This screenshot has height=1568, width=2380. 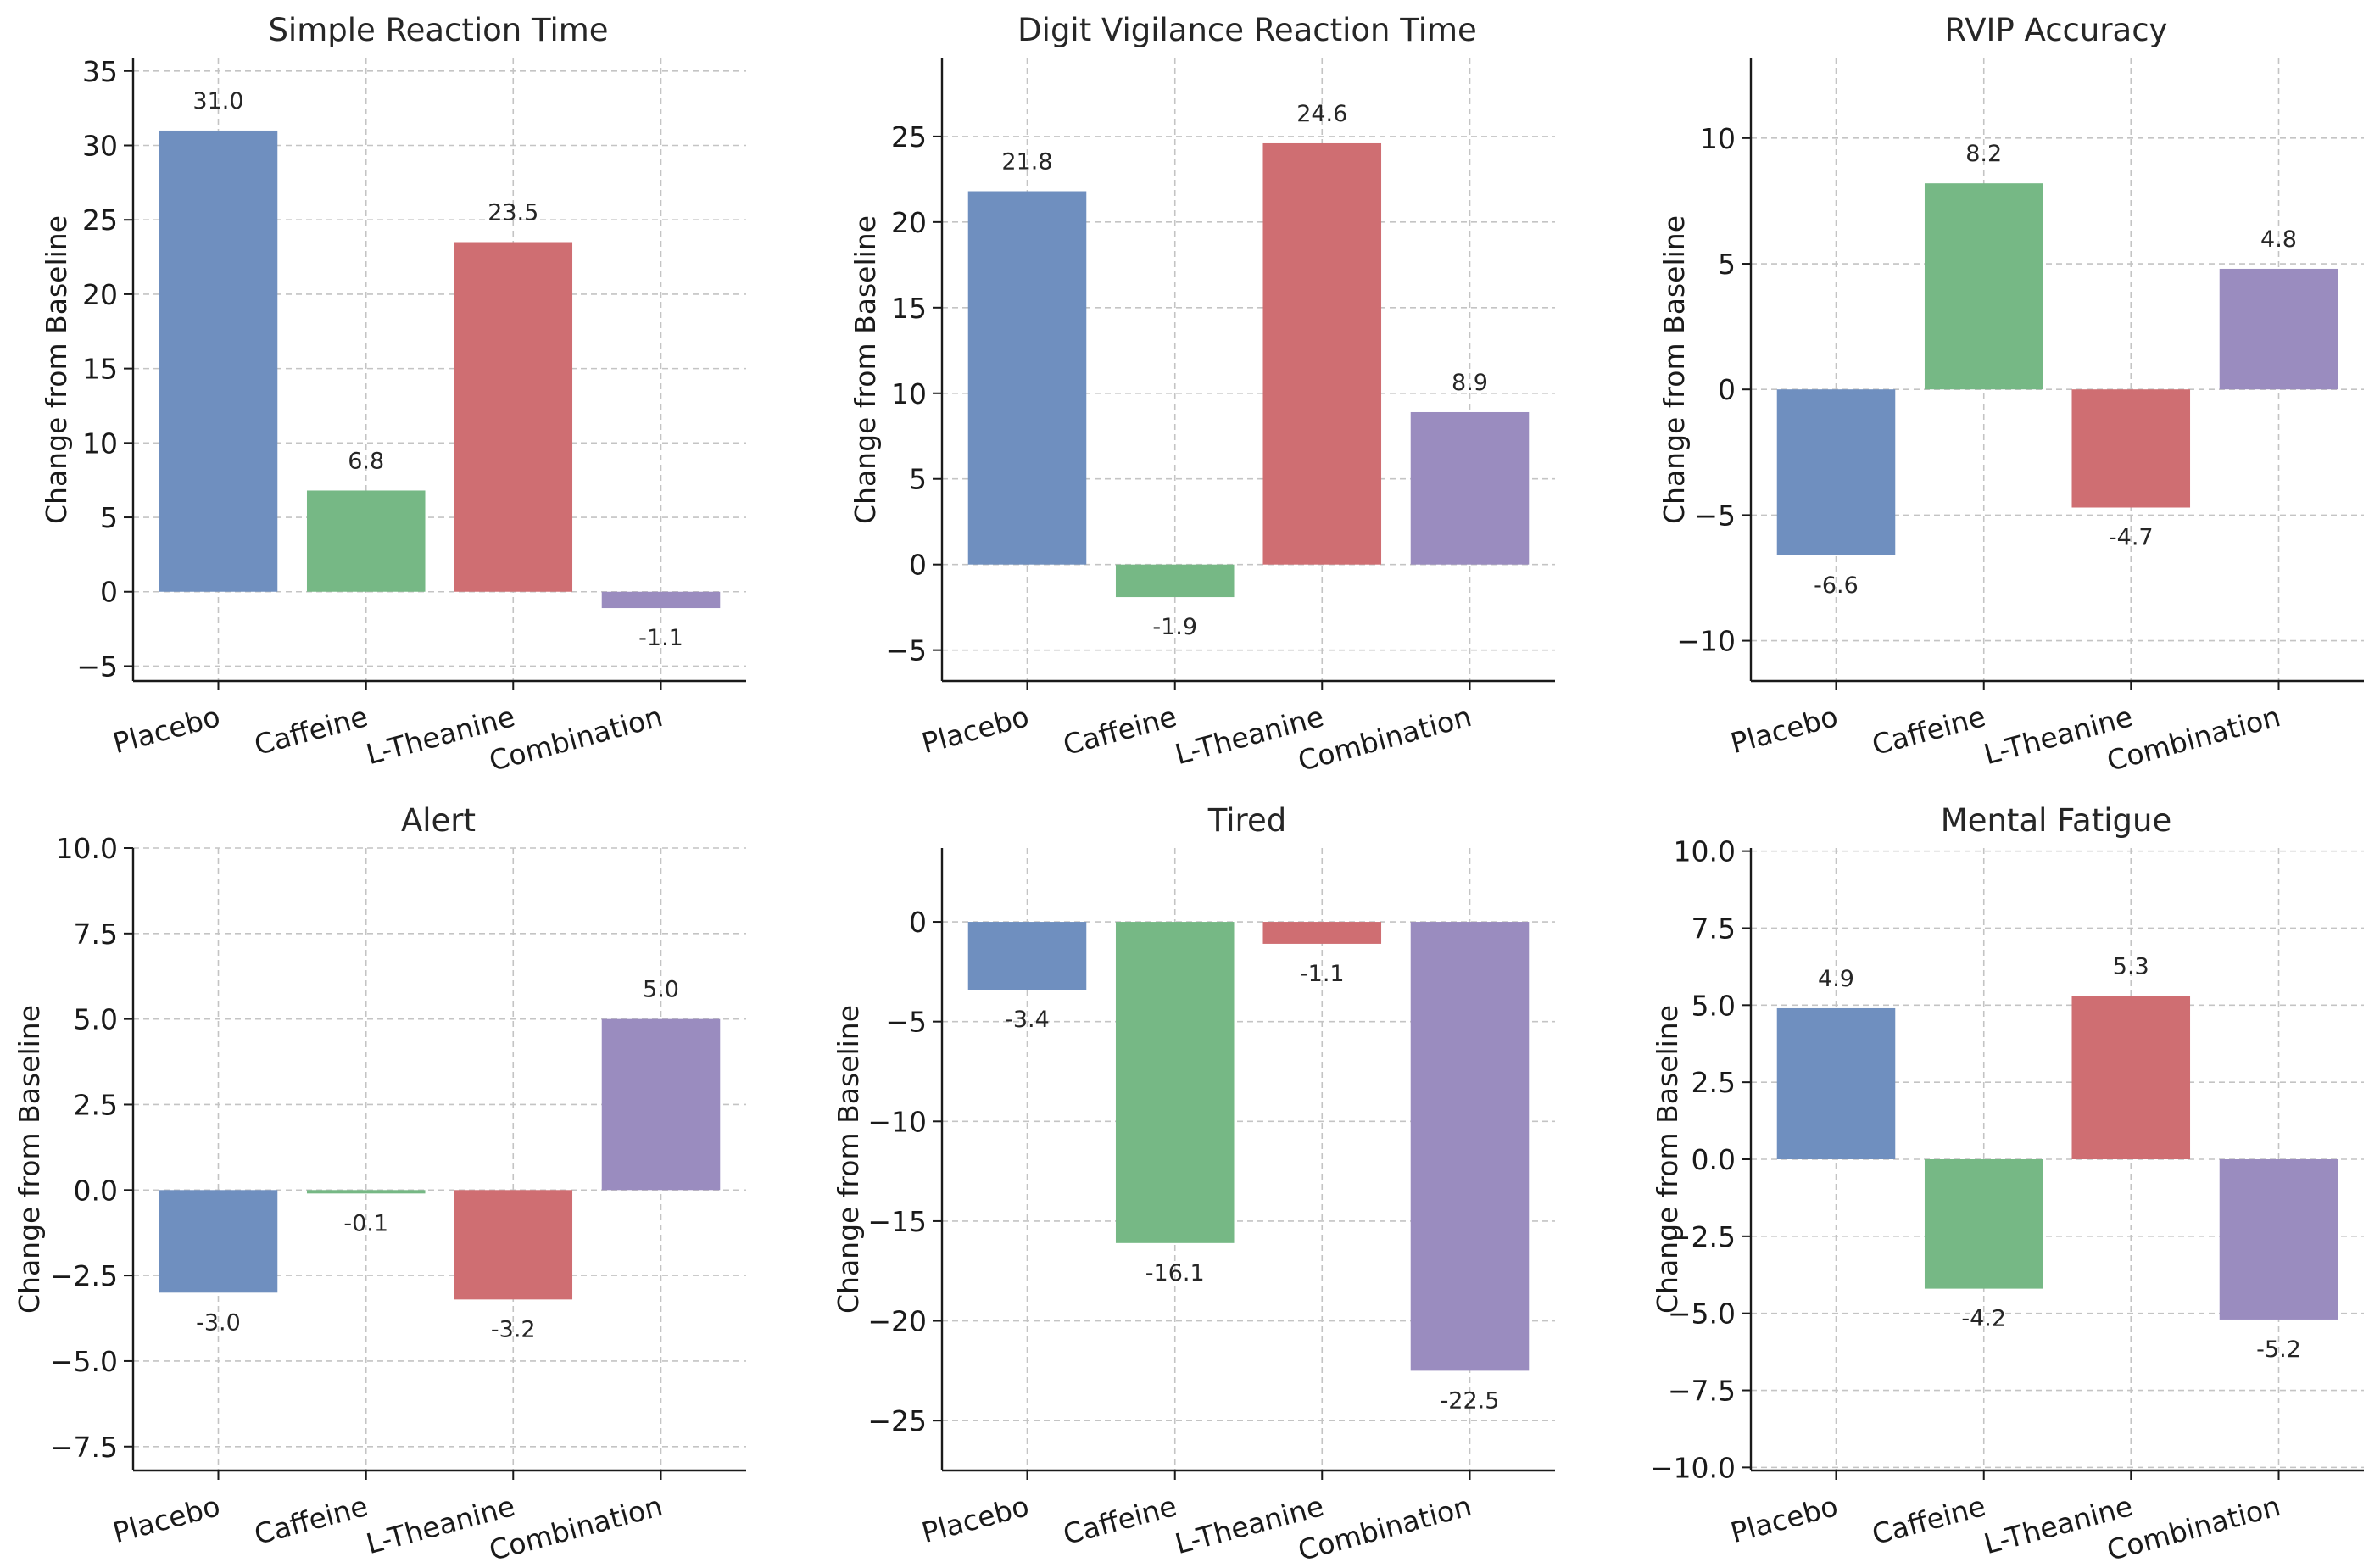 I want to click on y-tick-label: −10.0, so click(x=1693, y=1467).